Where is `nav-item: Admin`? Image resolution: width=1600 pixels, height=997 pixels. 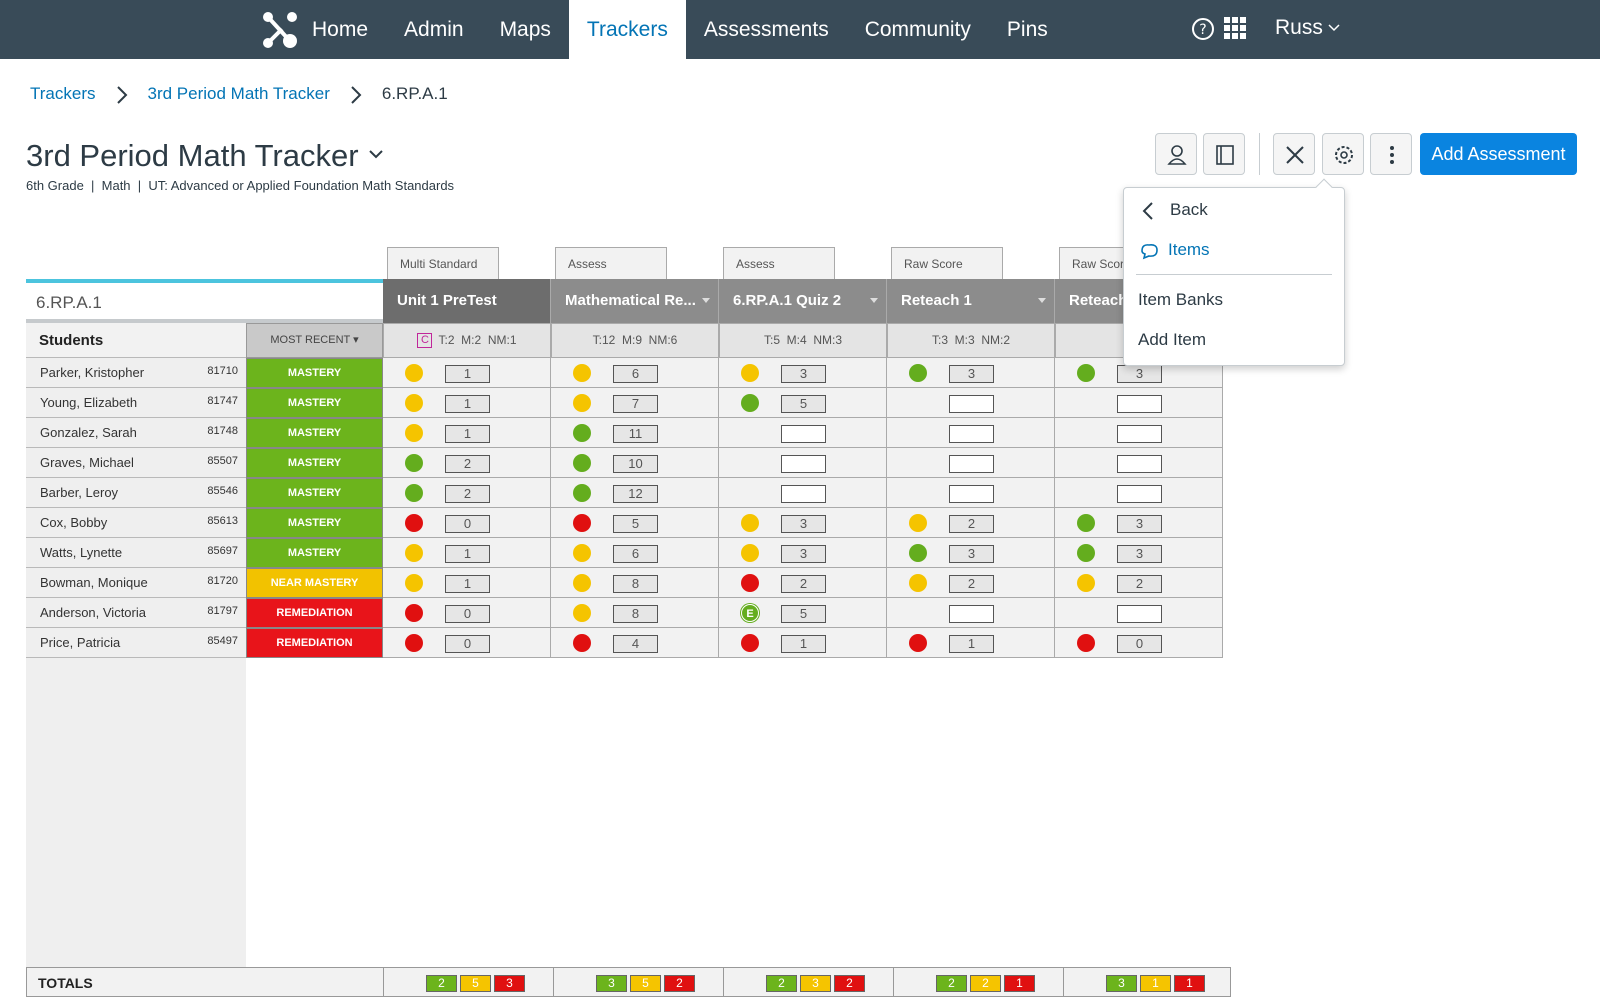
nav-item: Admin is located at coordinates (434, 29).